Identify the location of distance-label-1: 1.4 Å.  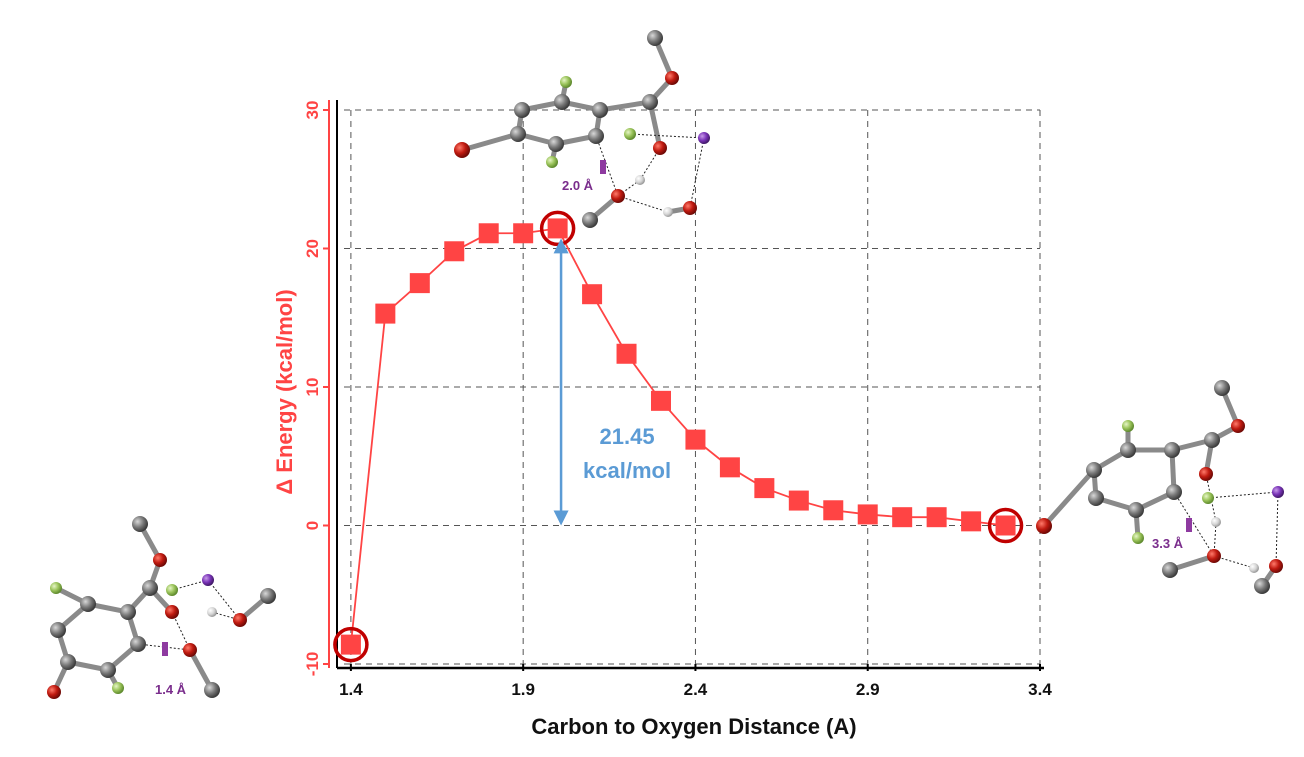
(171, 689).